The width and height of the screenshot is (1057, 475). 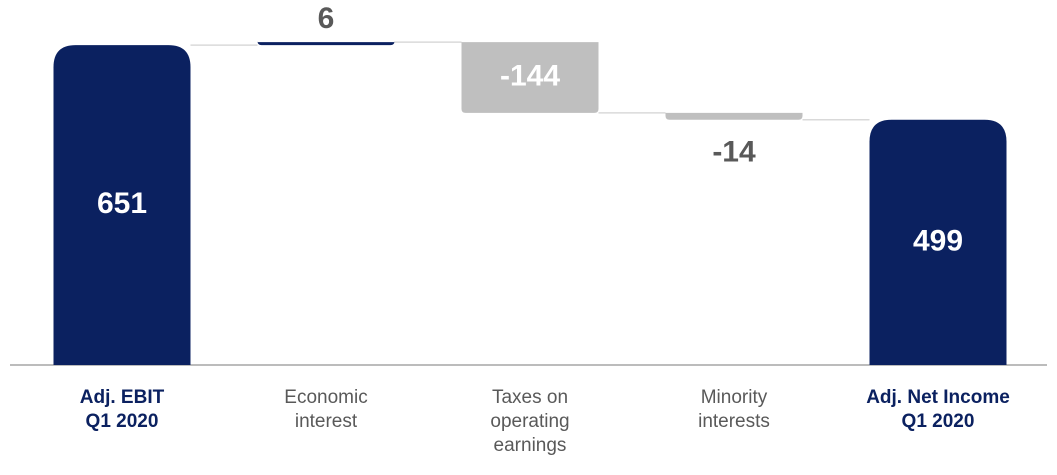 I want to click on x-tick-label: Adj. Net Income Q1 2020, so click(x=938, y=409).